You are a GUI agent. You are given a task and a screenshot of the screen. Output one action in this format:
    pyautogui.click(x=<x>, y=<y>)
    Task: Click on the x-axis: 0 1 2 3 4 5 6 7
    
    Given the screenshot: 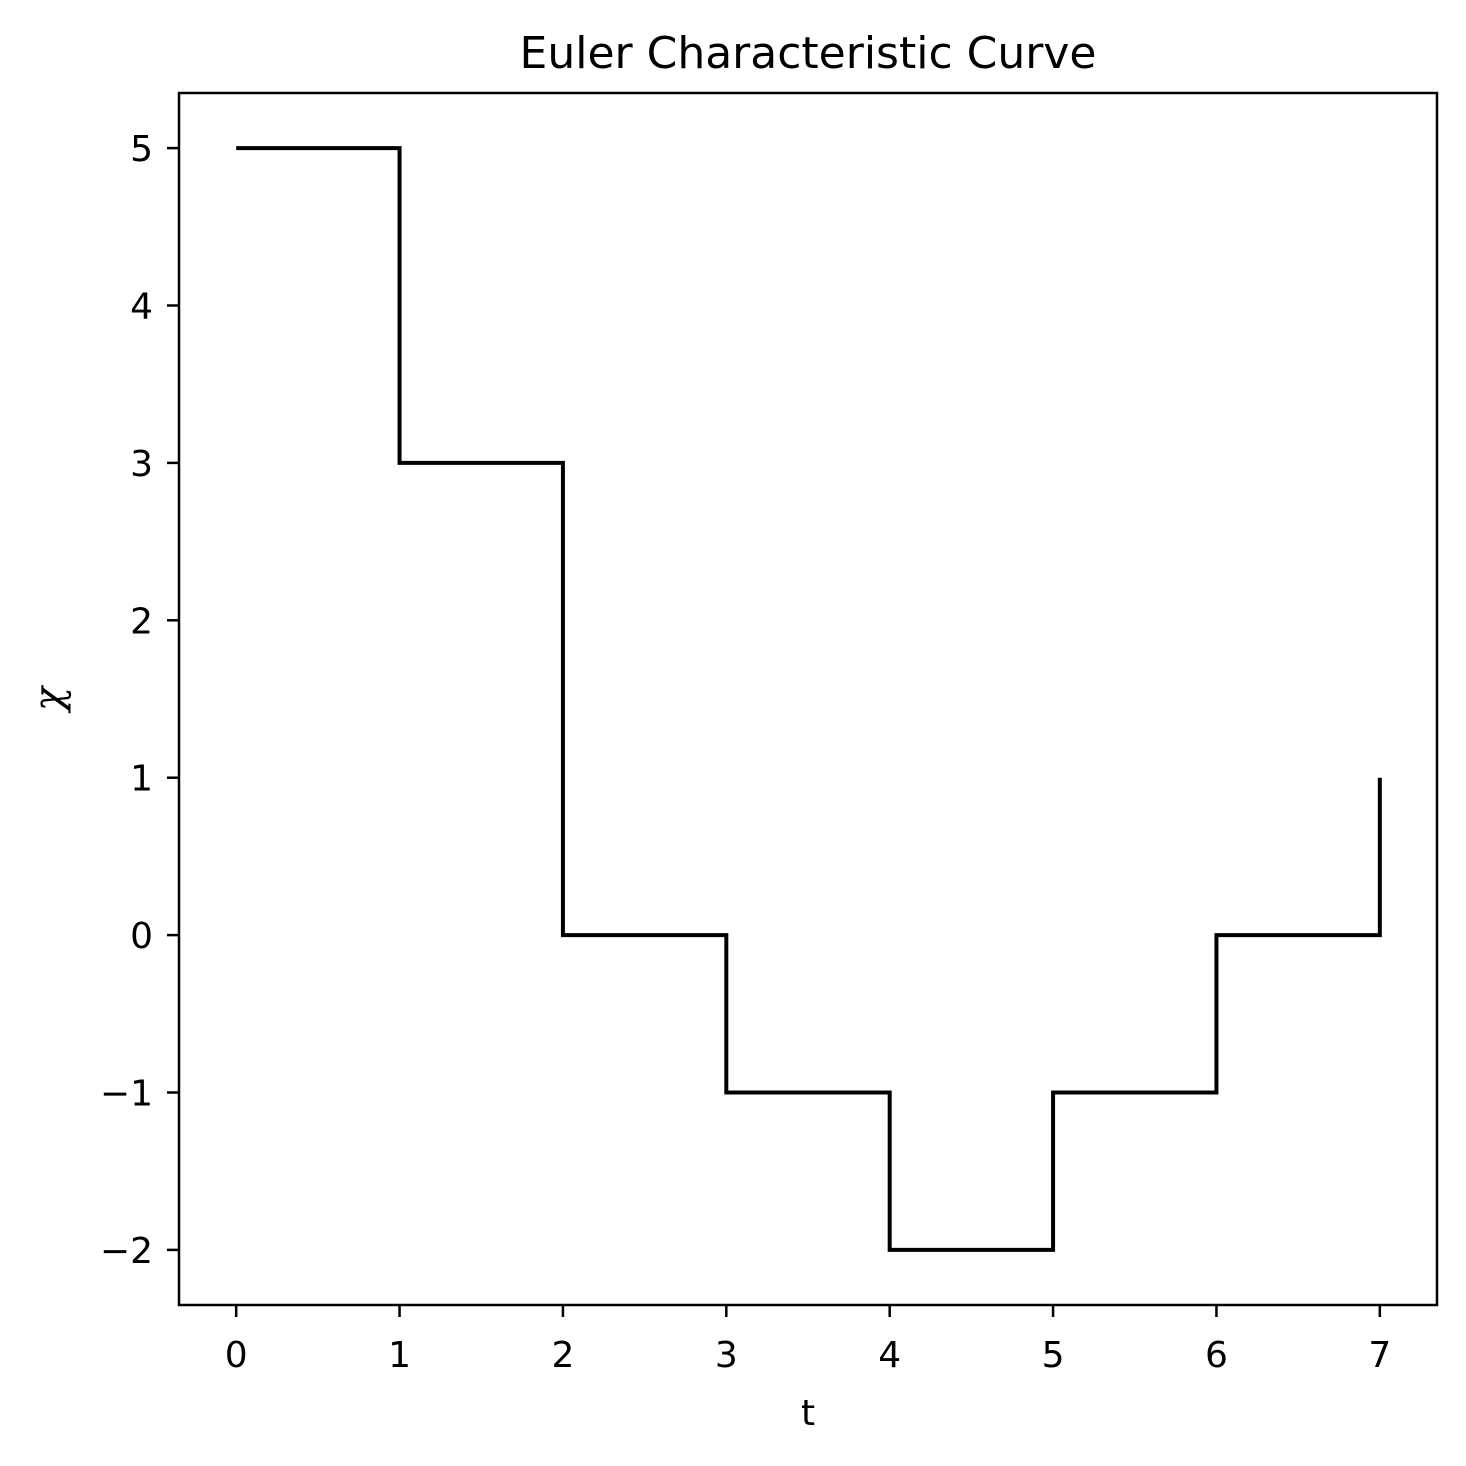 What is the action you would take?
    pyautogui.click(x=808, y=1340)
    